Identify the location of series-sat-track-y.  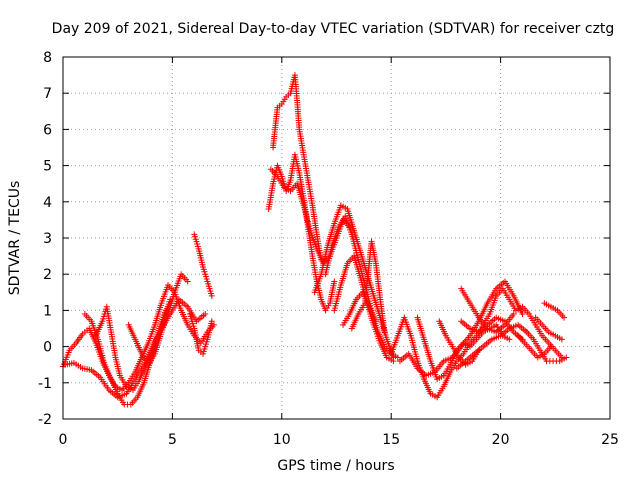
(546, 347).